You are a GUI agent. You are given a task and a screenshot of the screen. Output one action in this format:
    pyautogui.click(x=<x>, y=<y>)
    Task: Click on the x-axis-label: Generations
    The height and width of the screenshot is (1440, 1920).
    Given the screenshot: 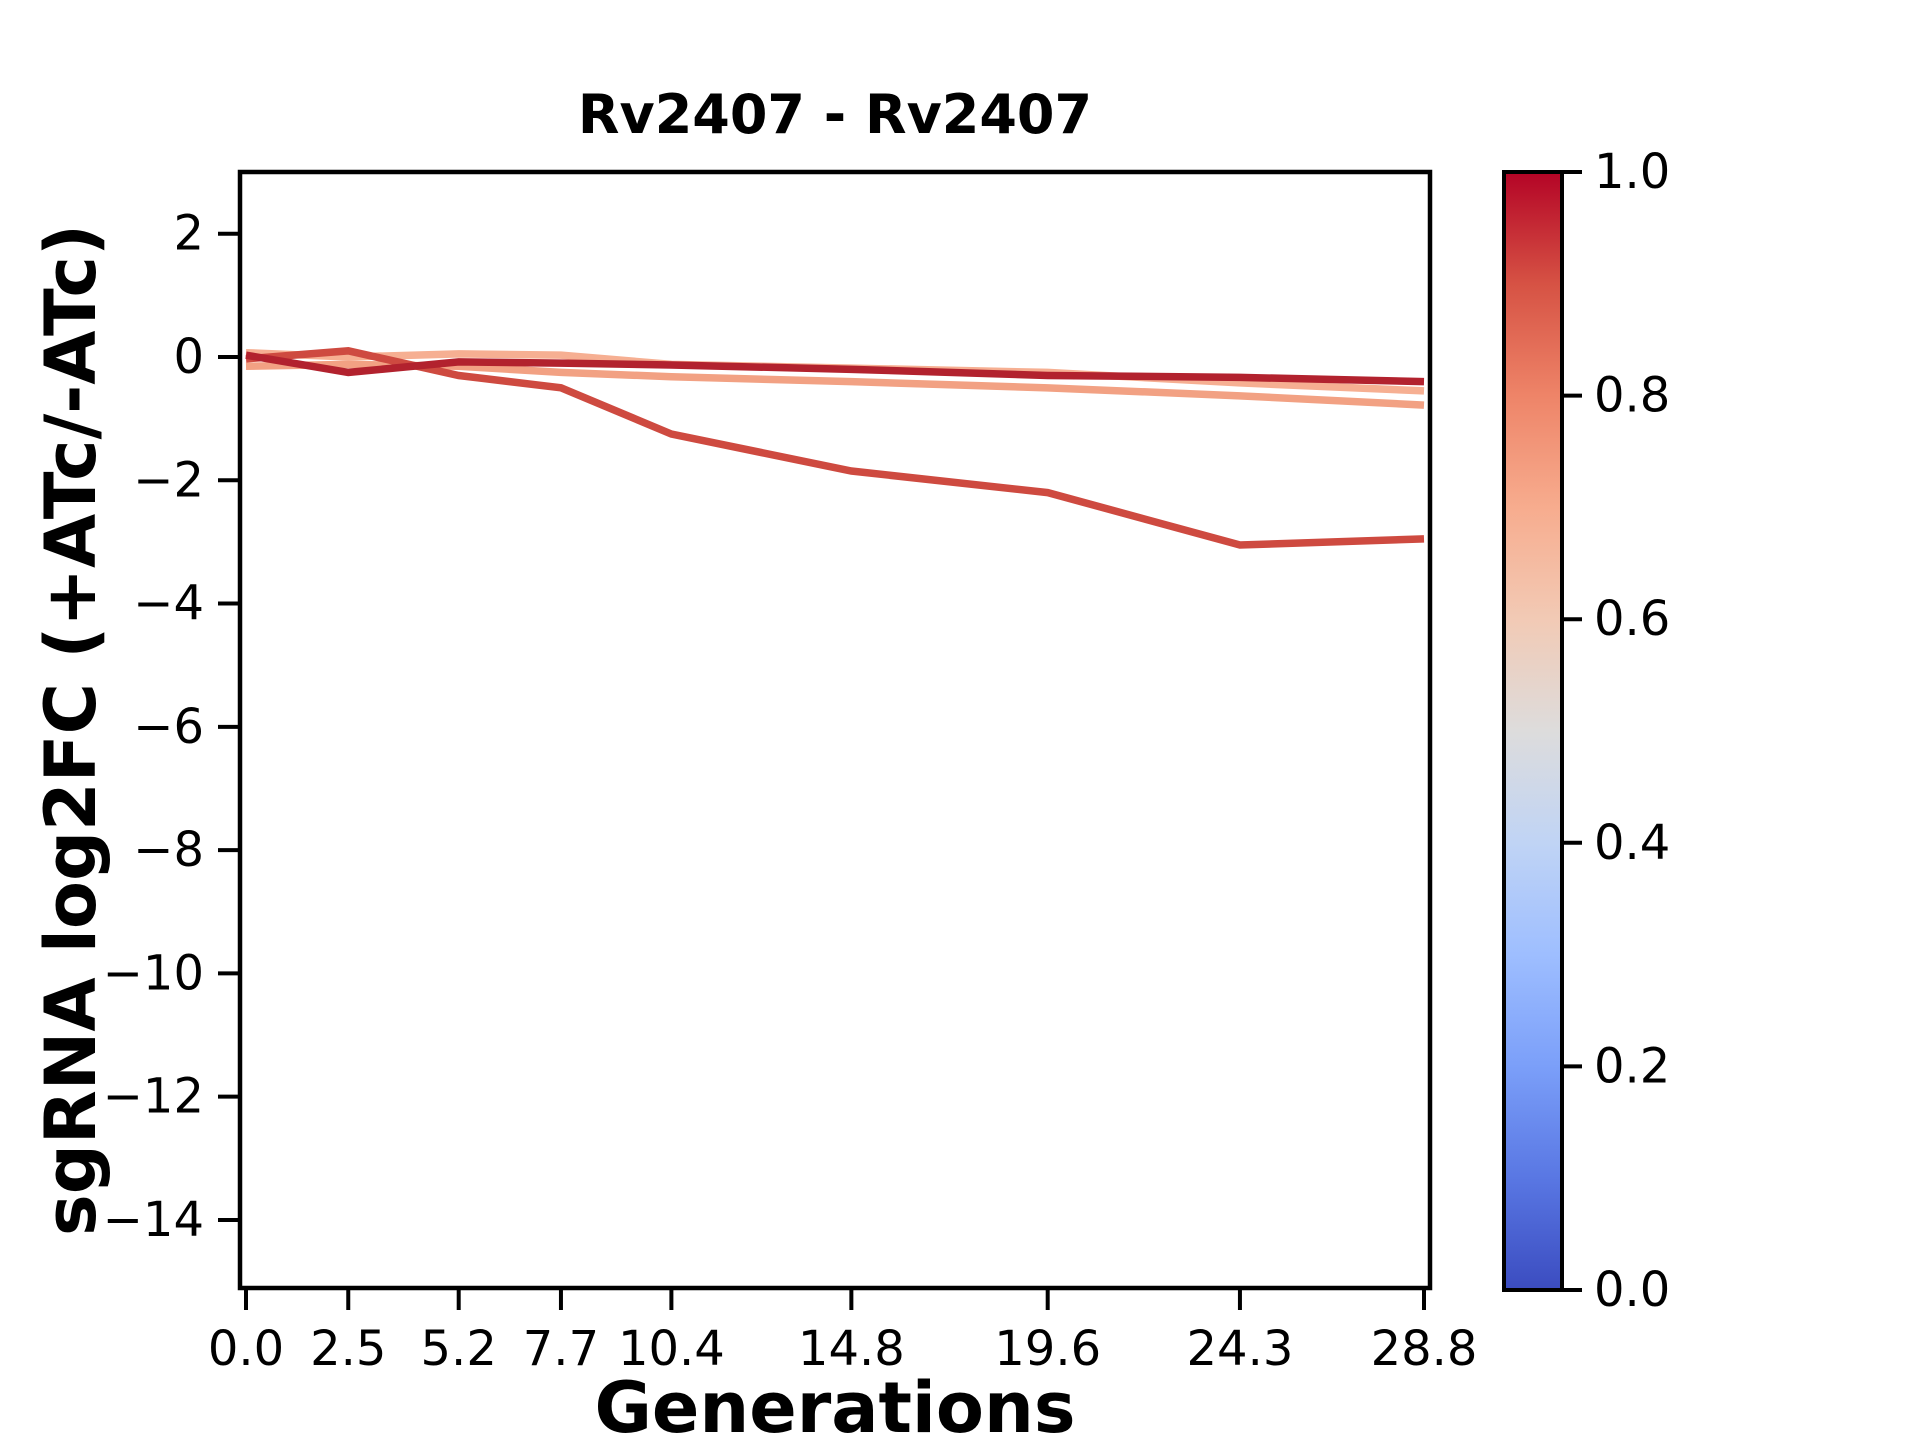 What is the action you would take?
    pyautogui.click(x=834, y=1403)
    